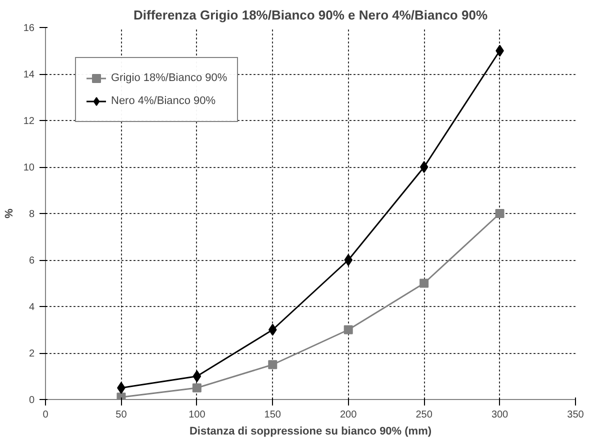 The width and height of the screenshot is (604, 444). What do you see at coordinates (500, 415) in the screenshot?
I see `x-tick-label: 300` at bounding box center [500, 415].